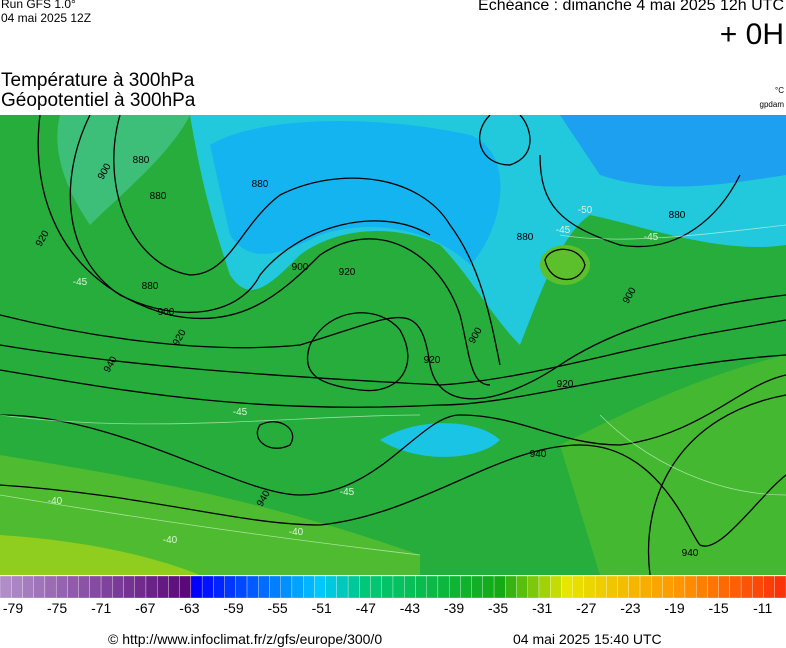 Image resolution: width=786 pixels, height=648 pixels. Describe the element at coordinates (145, 608) in the screenshot. I see `legend-label: -67` at that location.